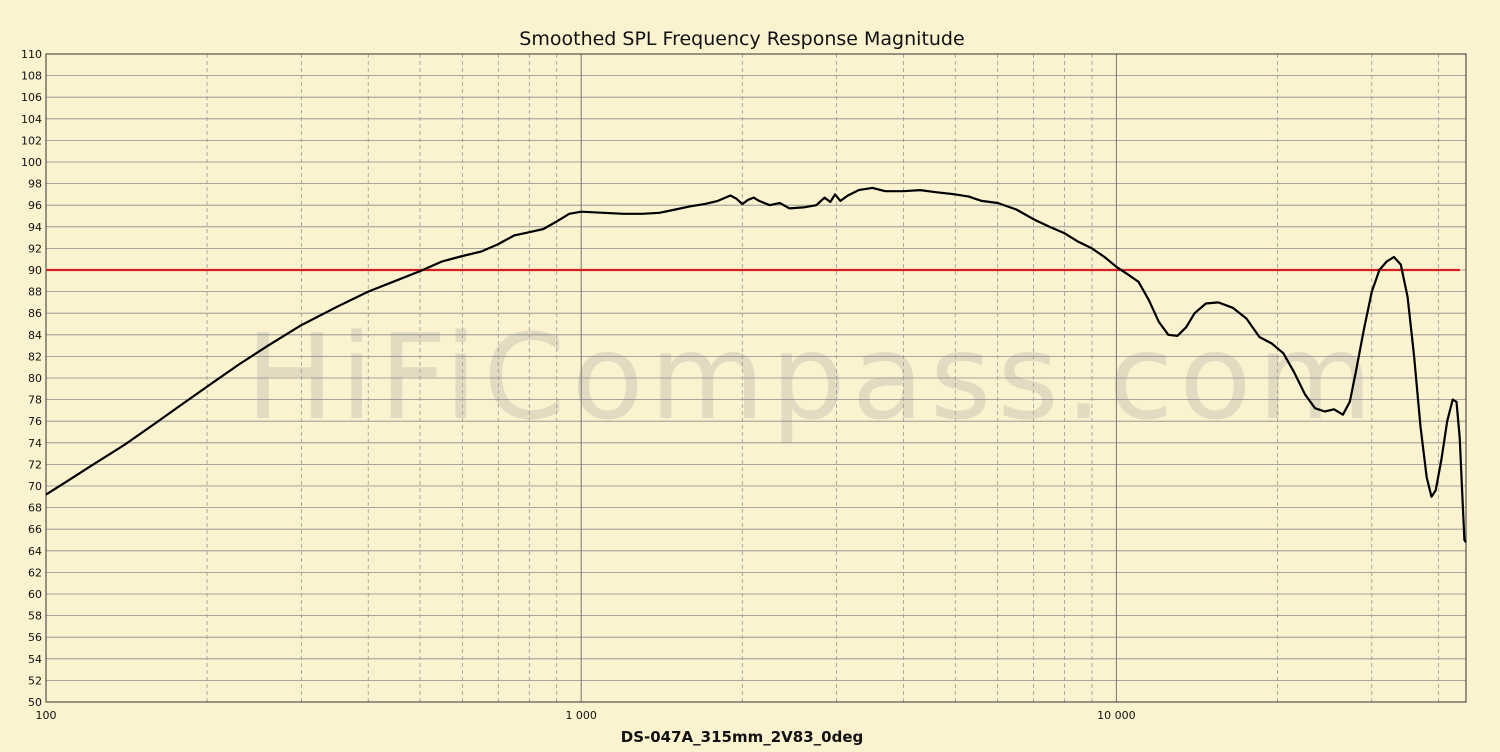 The image size is (1500, 752). What do you see at coordinates (35, 313) in the screenshot?
I see `y-tick-label: 86` at bounding box center [35, 313].